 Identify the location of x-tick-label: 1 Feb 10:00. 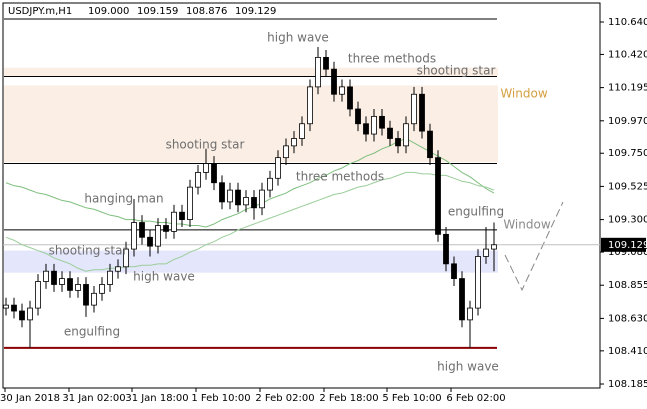
(220, 398).